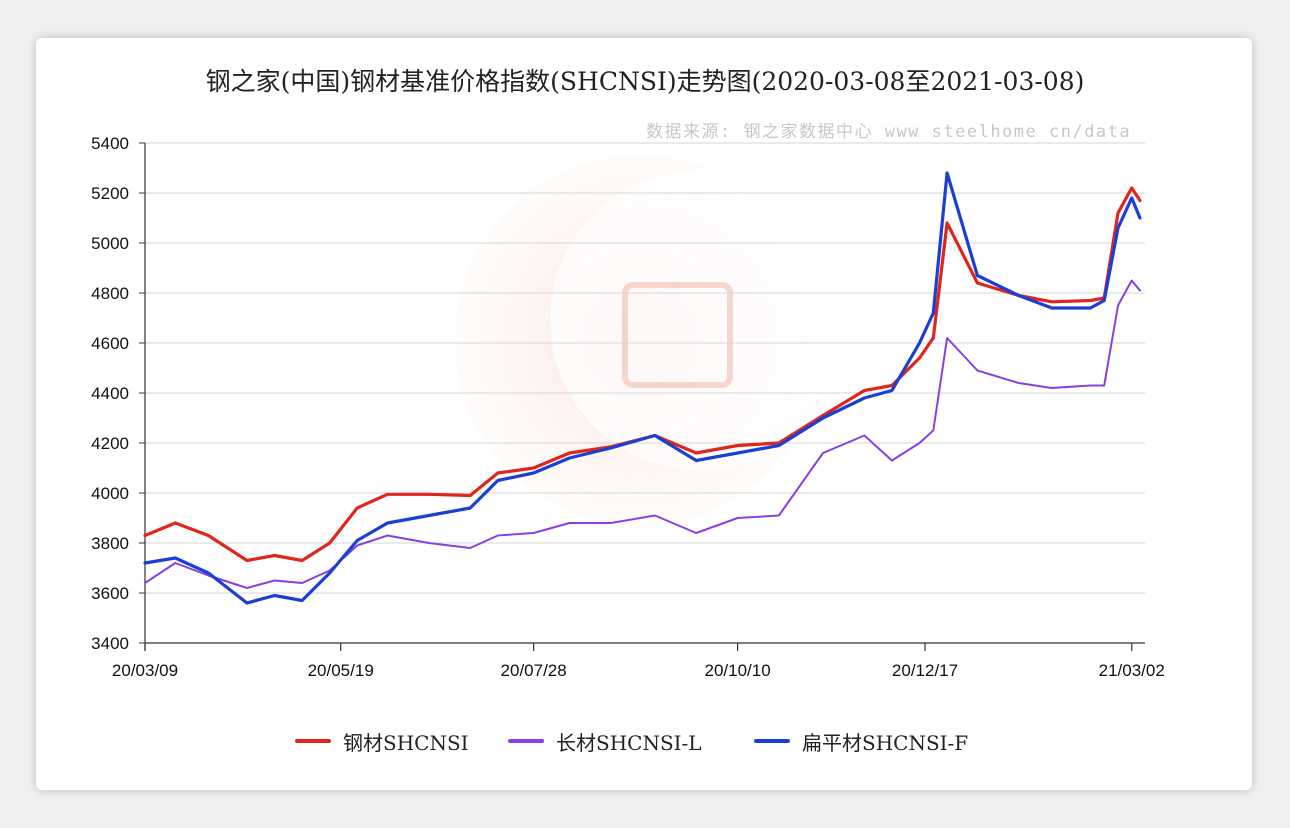 Image resolution: width=1290 pixels, height=828 pixels. I want to click on y-tick-label-4: 4200, so click(110, 443).